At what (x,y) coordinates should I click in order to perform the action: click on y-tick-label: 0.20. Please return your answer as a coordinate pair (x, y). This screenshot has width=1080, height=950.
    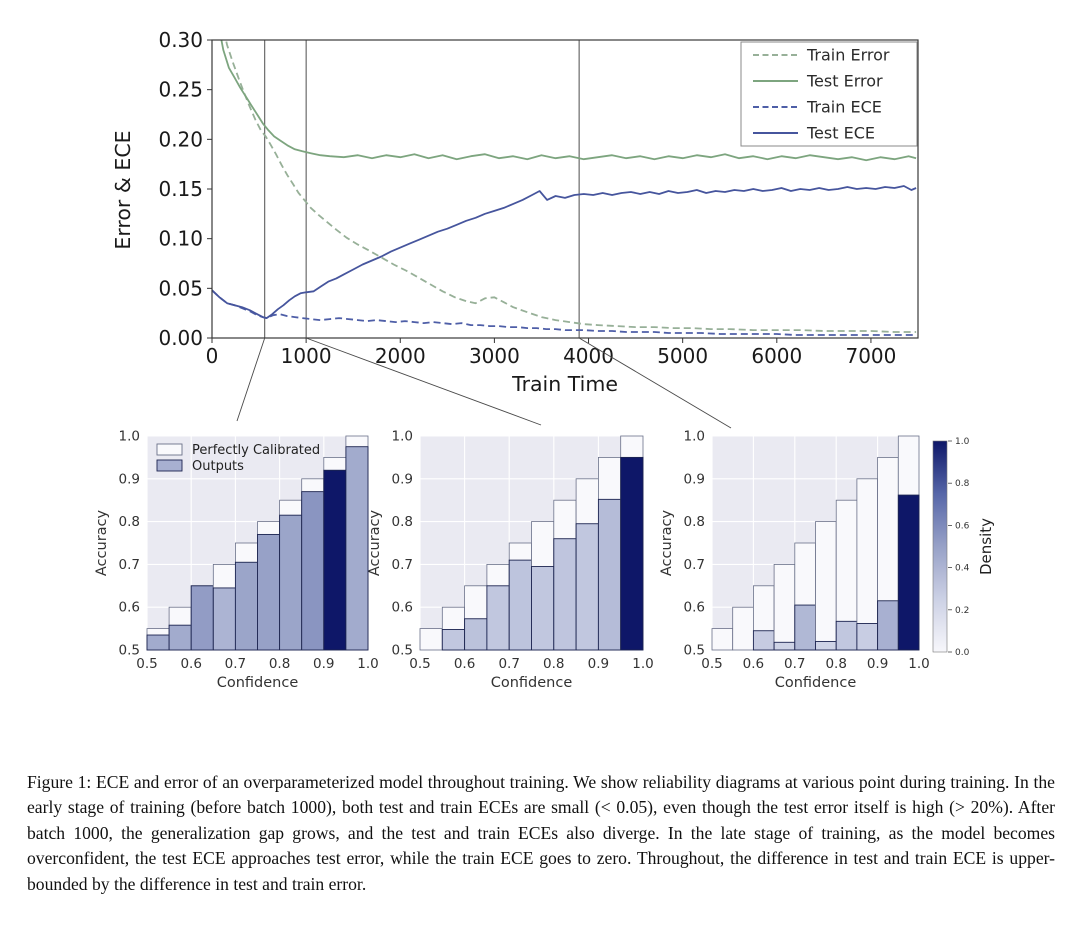
    Looking at the image, I should click on (180, 139).